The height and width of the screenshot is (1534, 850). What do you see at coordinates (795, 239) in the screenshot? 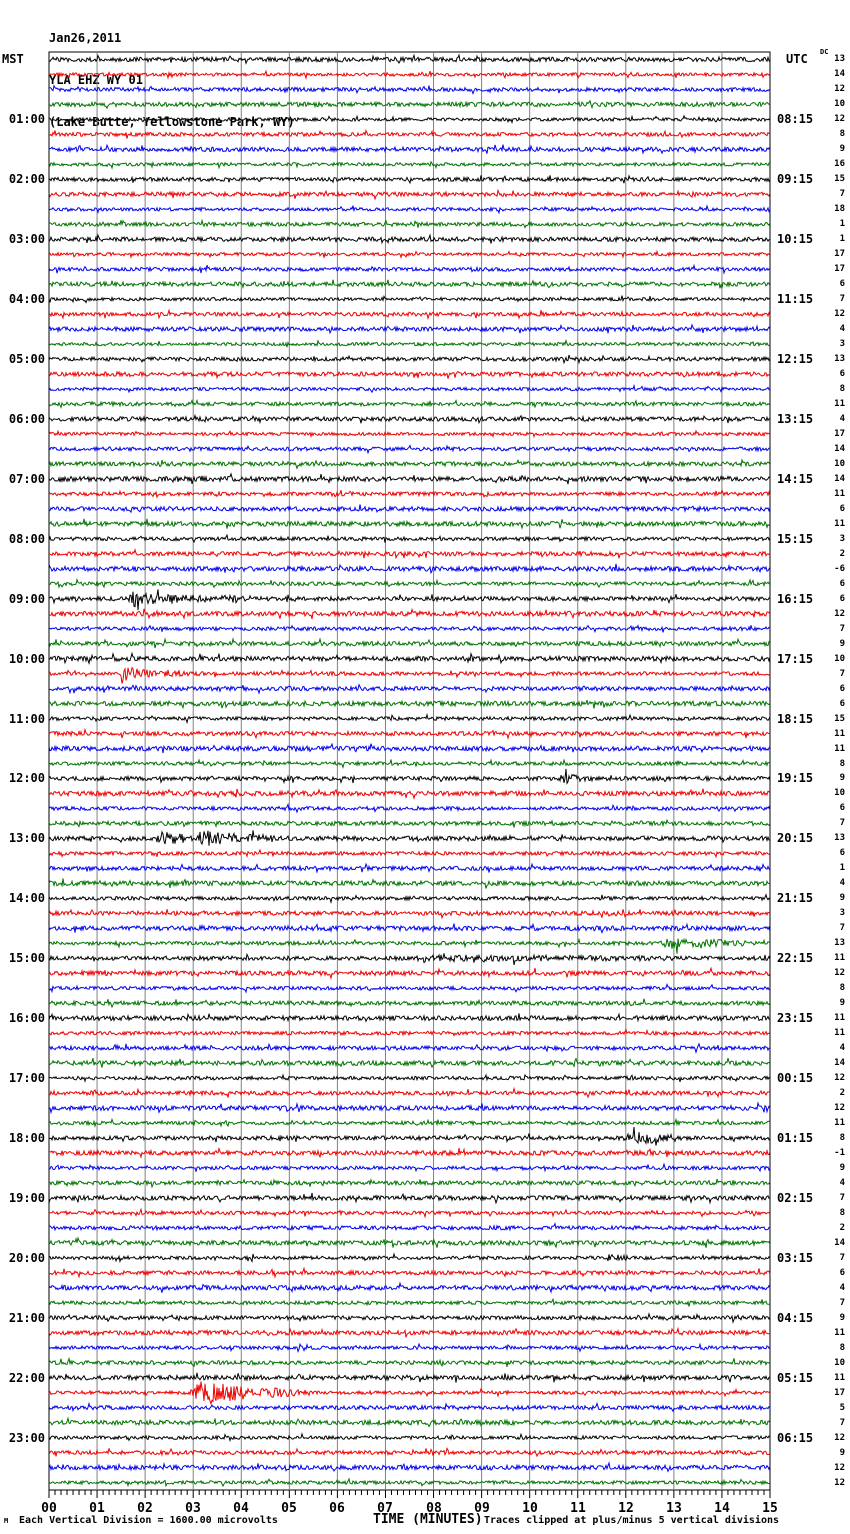
I see `utc-hour-label: 10:15` at bounding box center [795, 239].